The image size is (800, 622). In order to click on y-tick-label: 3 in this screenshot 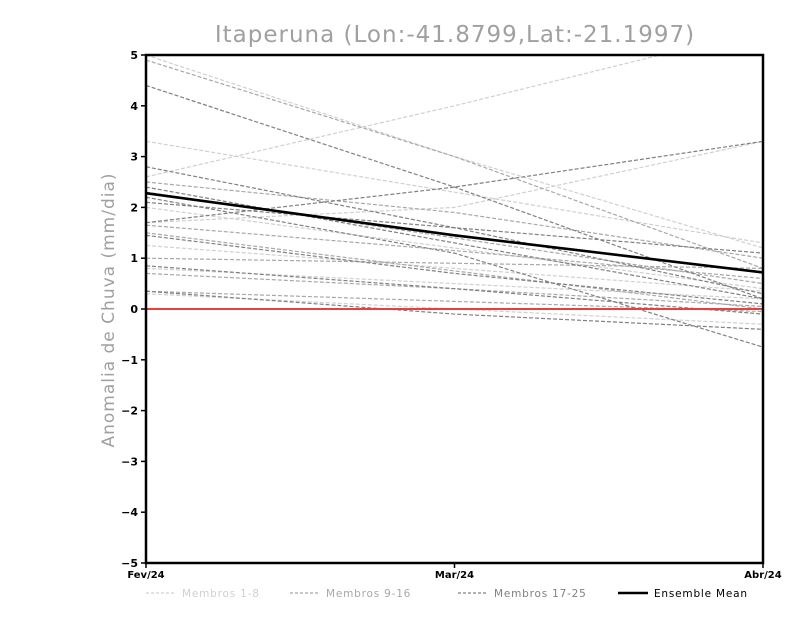, I will do `click(134, 157)`.